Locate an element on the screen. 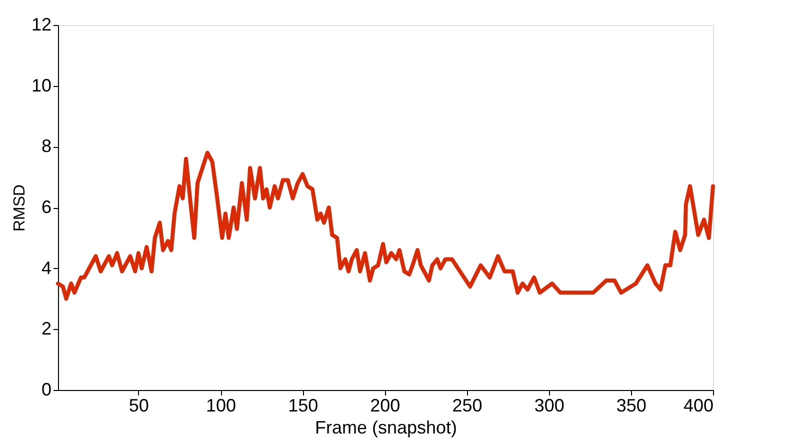  x-tick-label: 300 is located at coordinates (549, 406).